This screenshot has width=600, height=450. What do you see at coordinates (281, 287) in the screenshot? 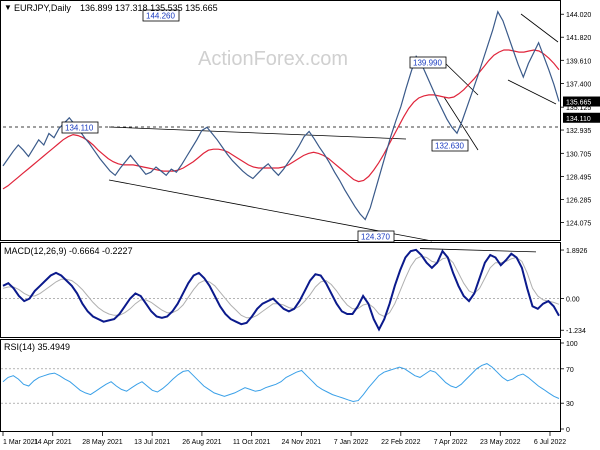
I see `macd-signal-line` at bounding box center [281, 287].